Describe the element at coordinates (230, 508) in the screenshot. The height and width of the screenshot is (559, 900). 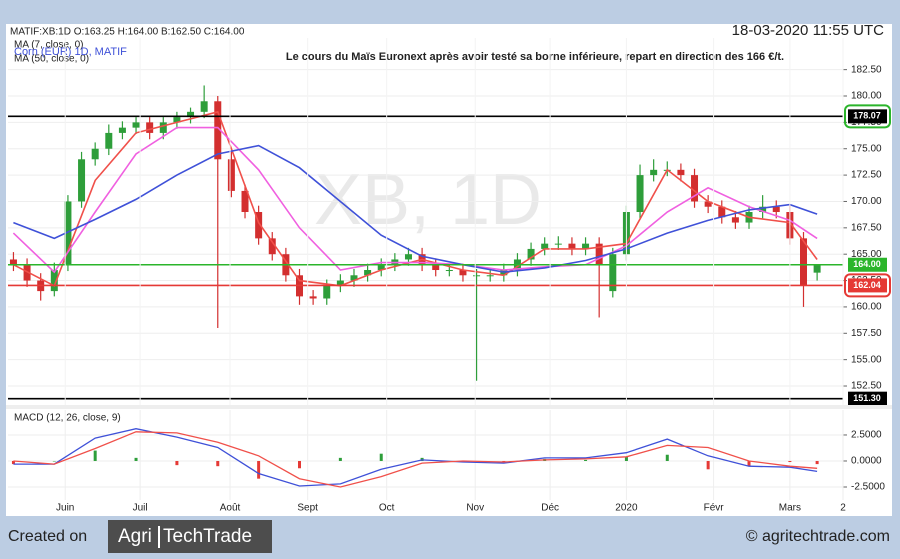
I see `x-tick-label: Août` at that location.